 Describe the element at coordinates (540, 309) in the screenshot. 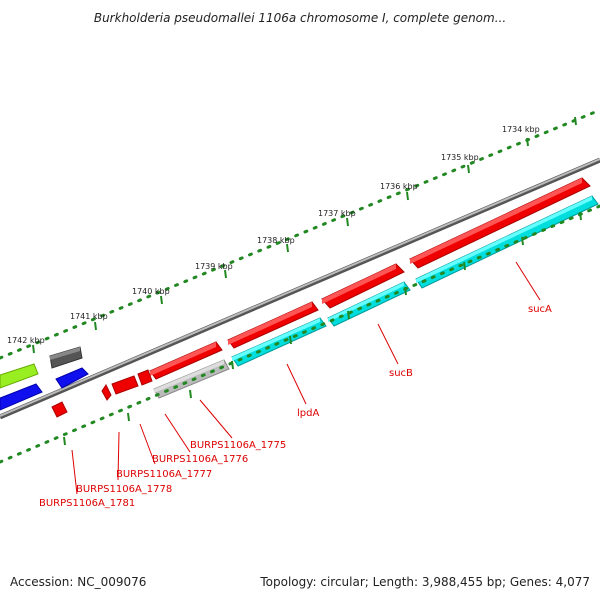

I see `gene-label: sucA` at that location.